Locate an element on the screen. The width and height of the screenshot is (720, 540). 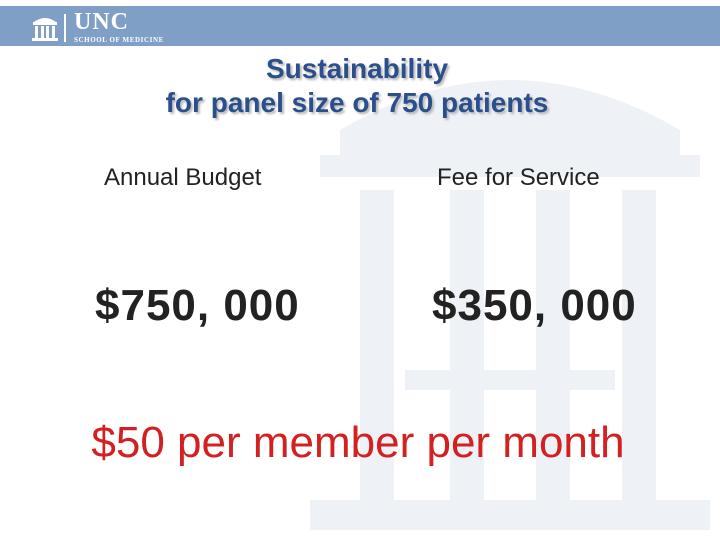
old-well-icon is located at coordinates (45, 29).